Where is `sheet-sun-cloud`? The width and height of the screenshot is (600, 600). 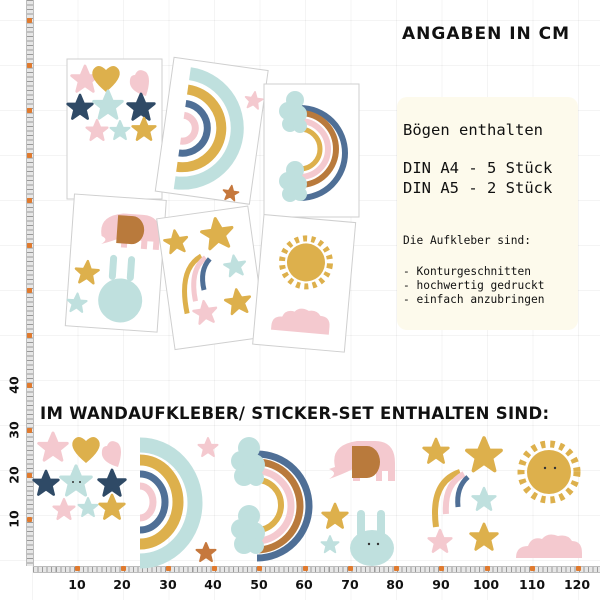
sheet-sun-cloud is located at coordinates (304, 283).